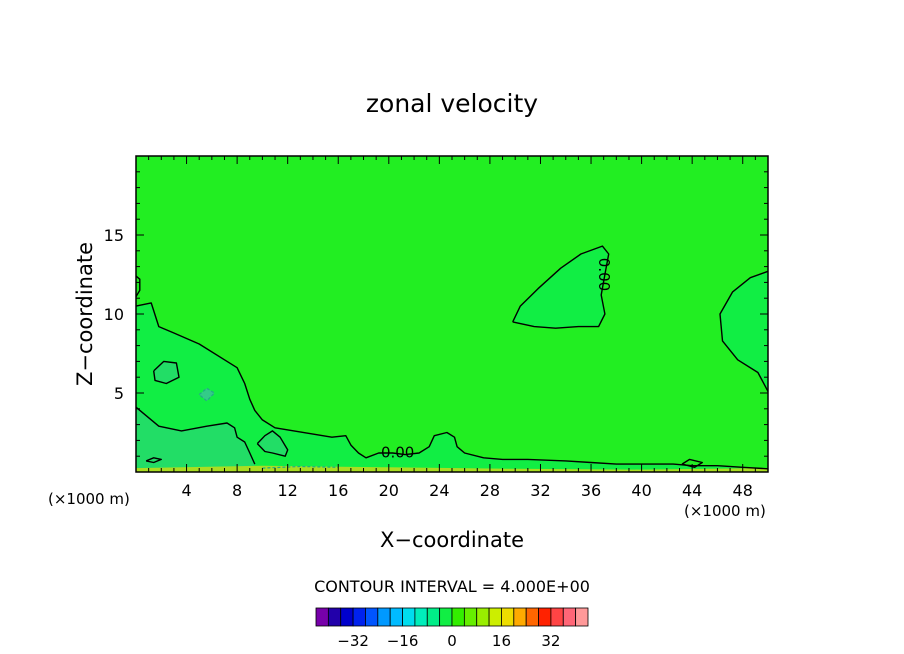 The height and width of the screenshot is (654, 904). I want to click on x-tick-label-48: 48, so click(743, 490).